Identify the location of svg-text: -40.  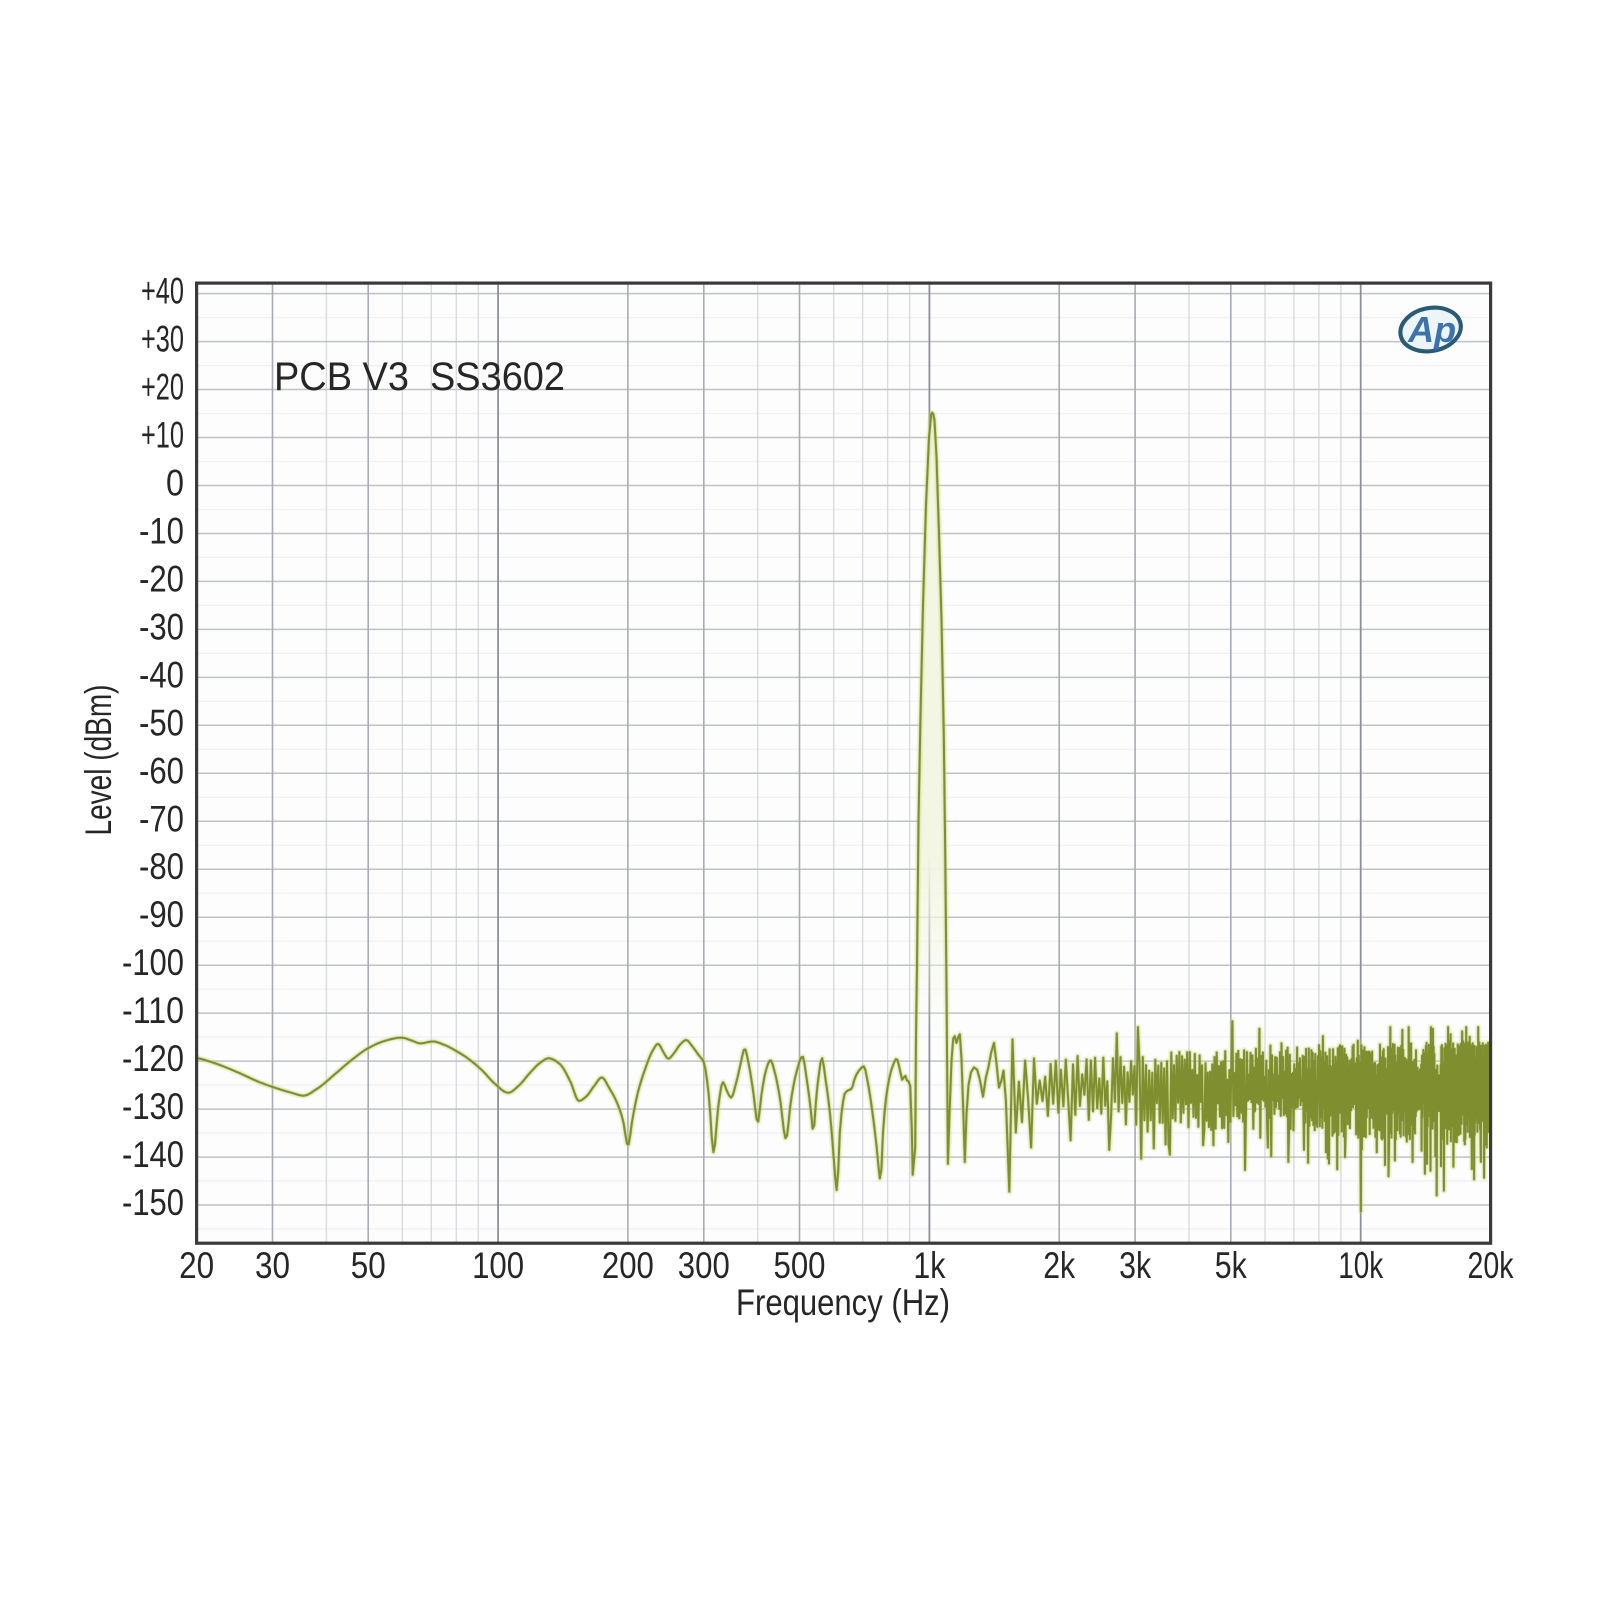
(161, 674).